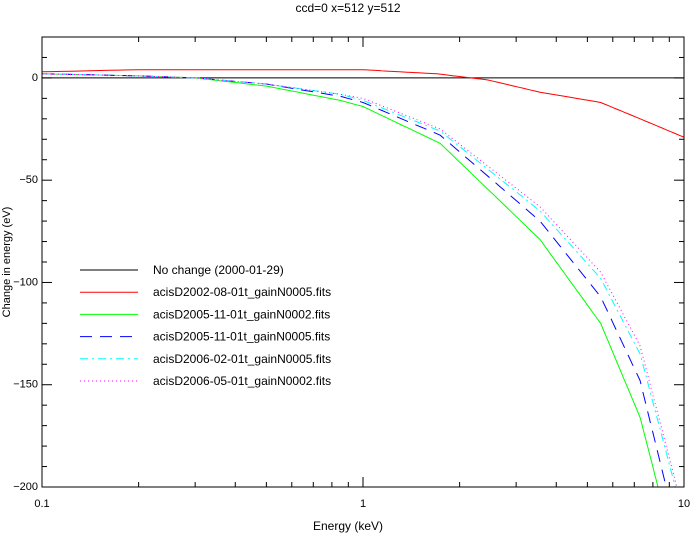 The width and height of the screenshot is (694, 535). What do you see at coordinates (241, 337) in the screenshot?
I see `legend-label: acisD2005-11-01t_gainN0005.fits` at bounding box center [241, 337].